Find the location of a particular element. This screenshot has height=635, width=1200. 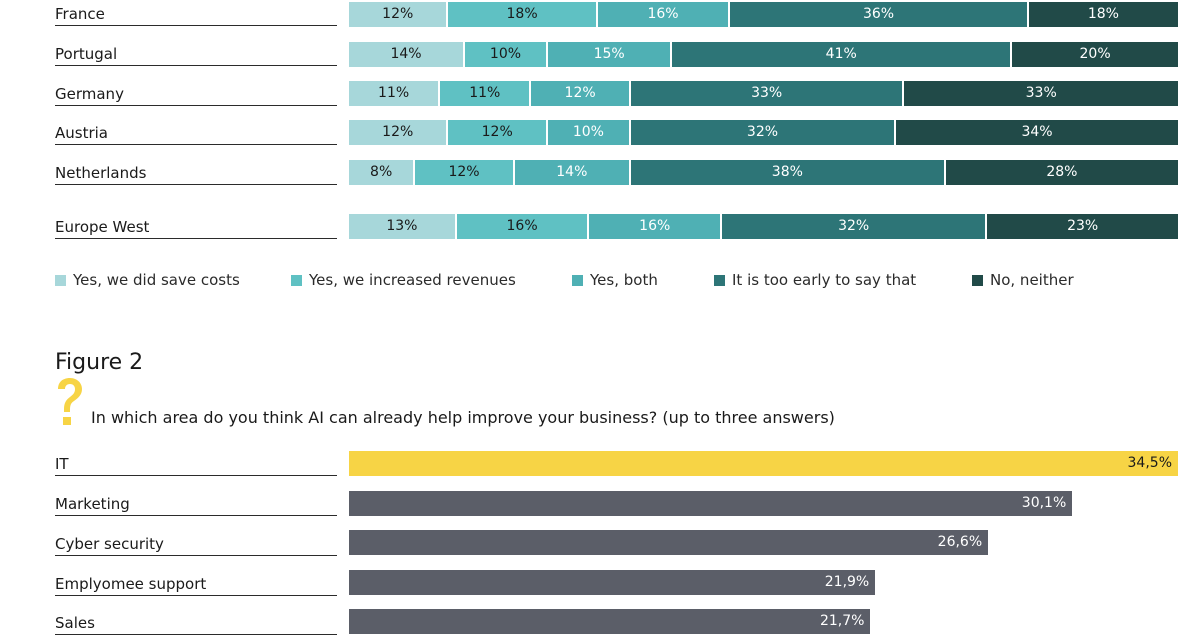

segment-value-label: 15% is located at coordinates (609, 54).